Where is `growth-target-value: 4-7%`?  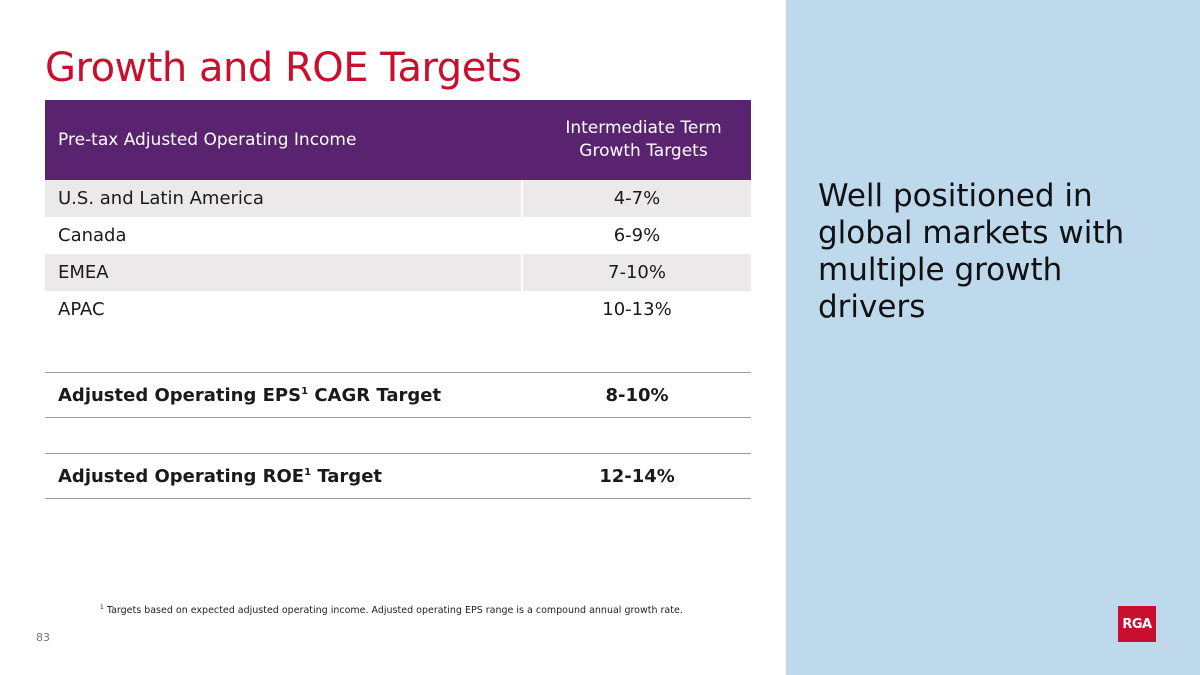
growth-target-value: 4-7% is located at coordinates (637, 198).